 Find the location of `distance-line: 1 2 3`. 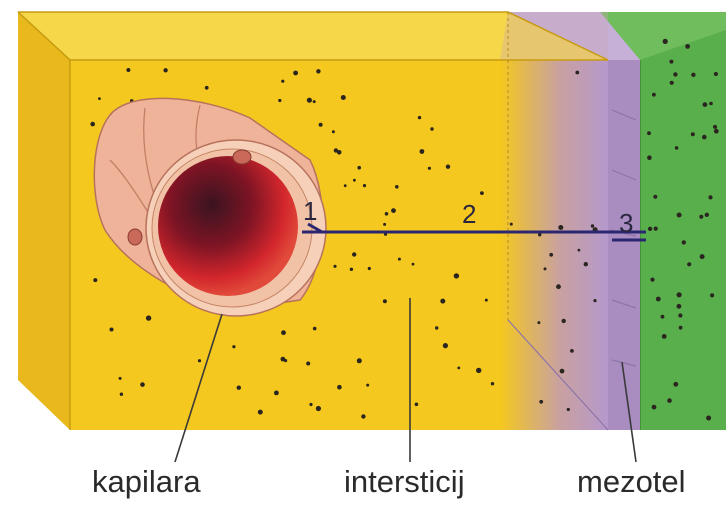

distance-line: 1 2 3 is located at coordinates (474, 219).